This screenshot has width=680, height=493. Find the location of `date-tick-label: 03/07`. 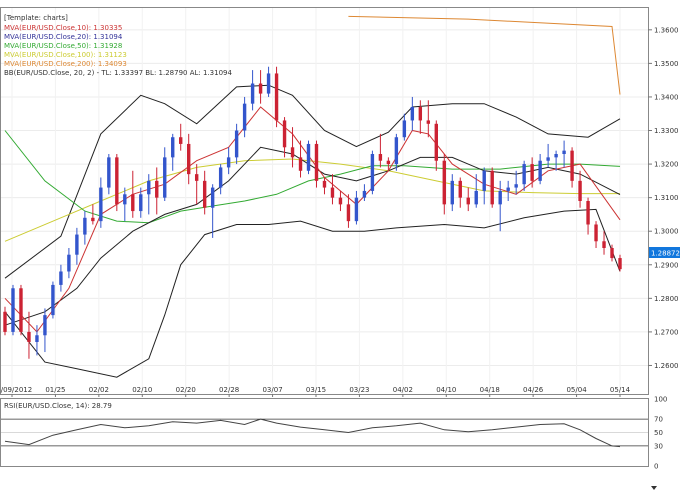

date-tick-label: 03/07 is located at coordinates (272, 390).